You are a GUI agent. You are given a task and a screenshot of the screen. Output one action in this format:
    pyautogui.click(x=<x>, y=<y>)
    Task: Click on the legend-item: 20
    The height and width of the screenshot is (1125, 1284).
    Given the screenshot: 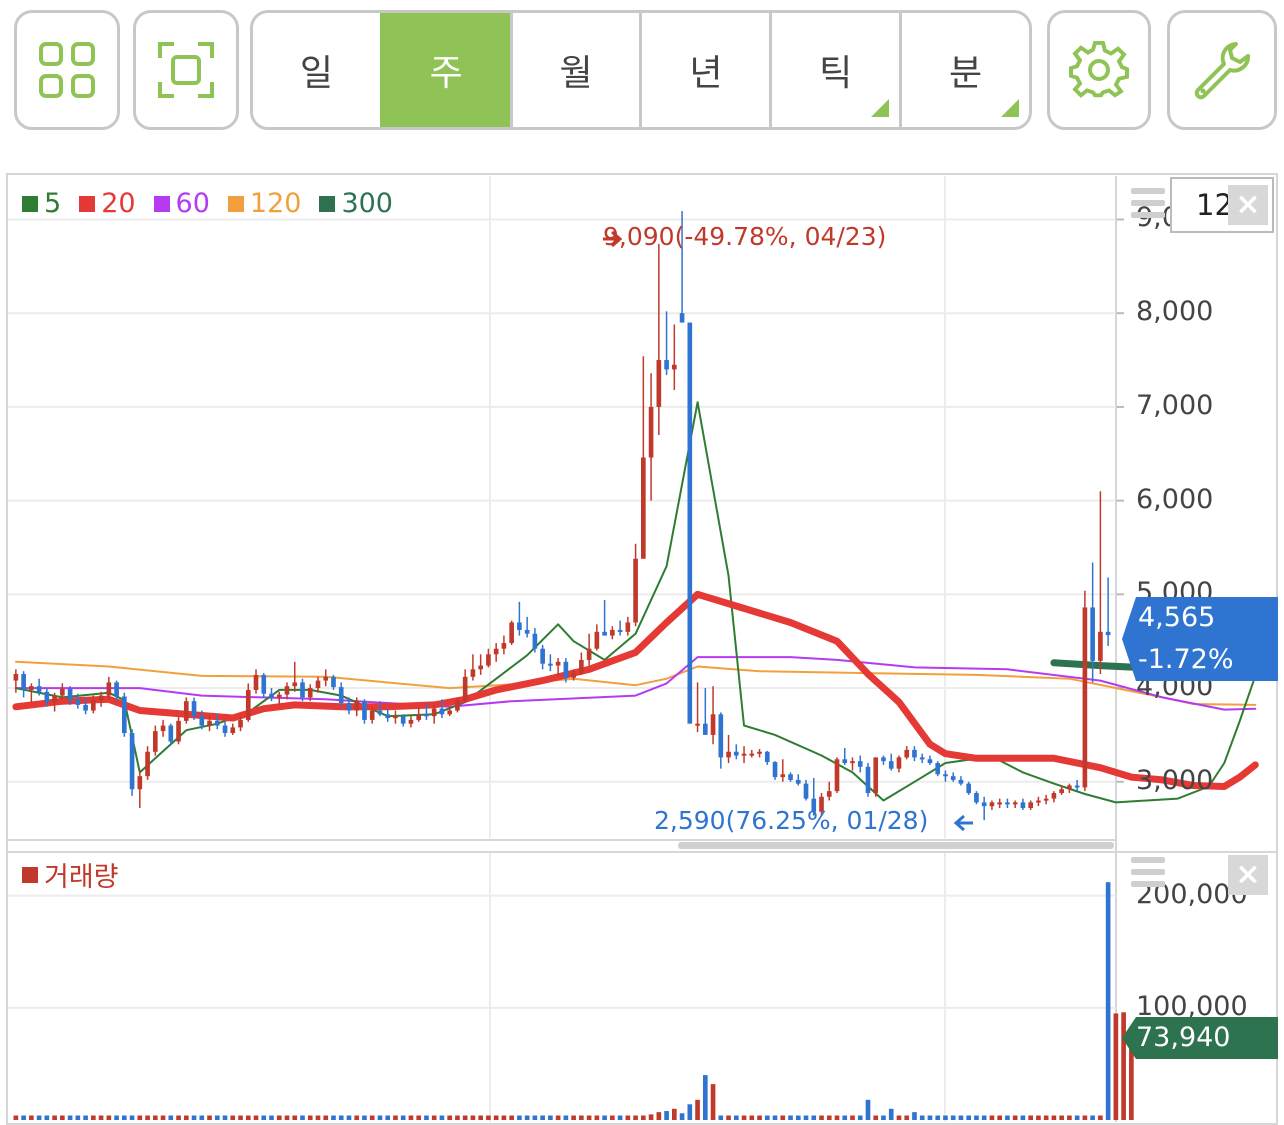 What is the action you would take?
    pyautogui.click(x=107, y=203)
    